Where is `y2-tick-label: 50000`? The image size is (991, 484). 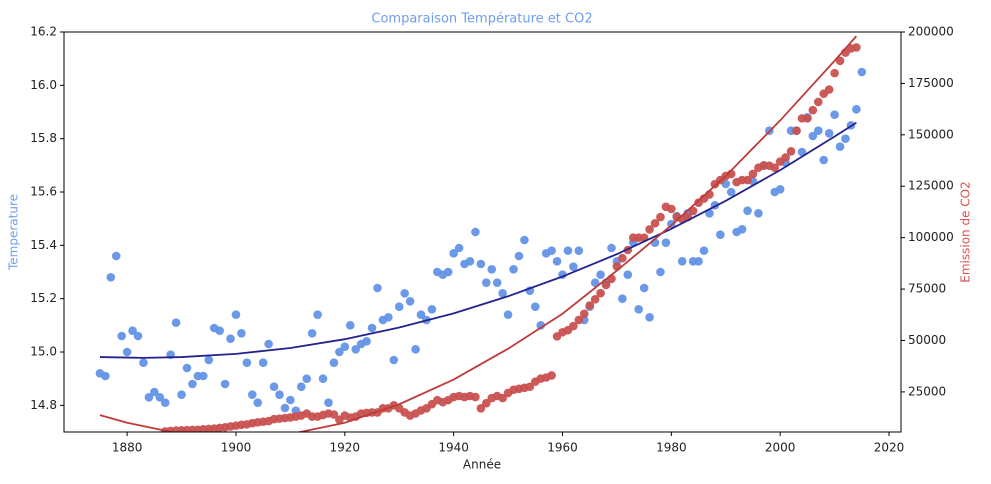 y2-tick-label: 50000 is located at coordinates (927, 340).